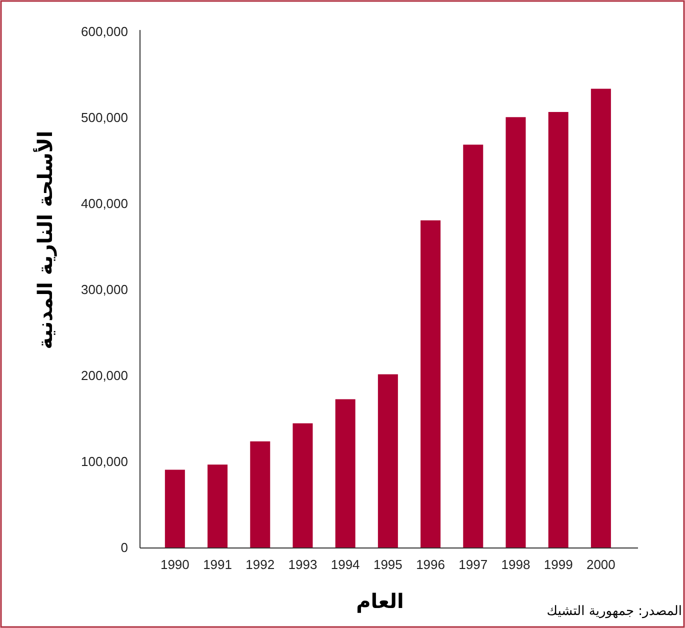 This screenshot has height=628, width=685. Describe the element at coordinates (104, 375) in the screenshot. I see `y-tick-label: 200,000` at that location.